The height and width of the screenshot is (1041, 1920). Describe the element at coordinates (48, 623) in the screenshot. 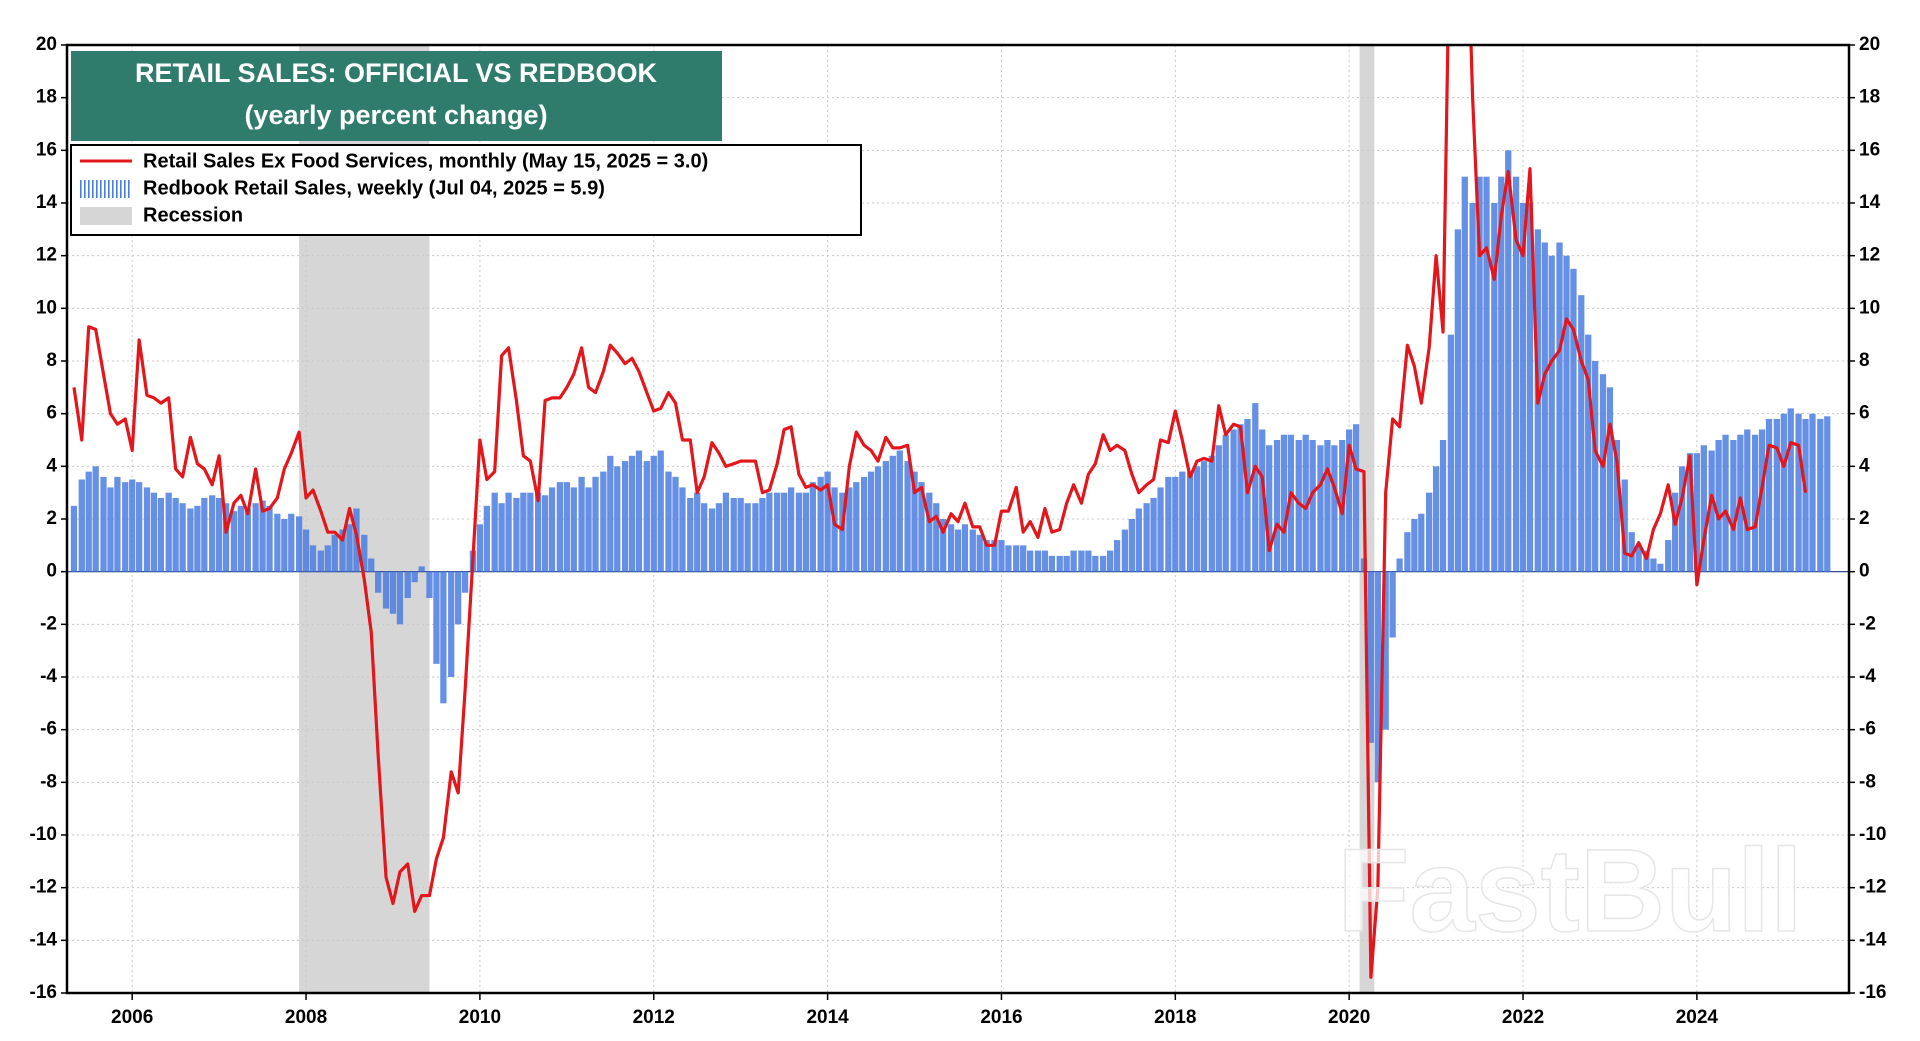

I see `y-tick-label: -2` at that location.